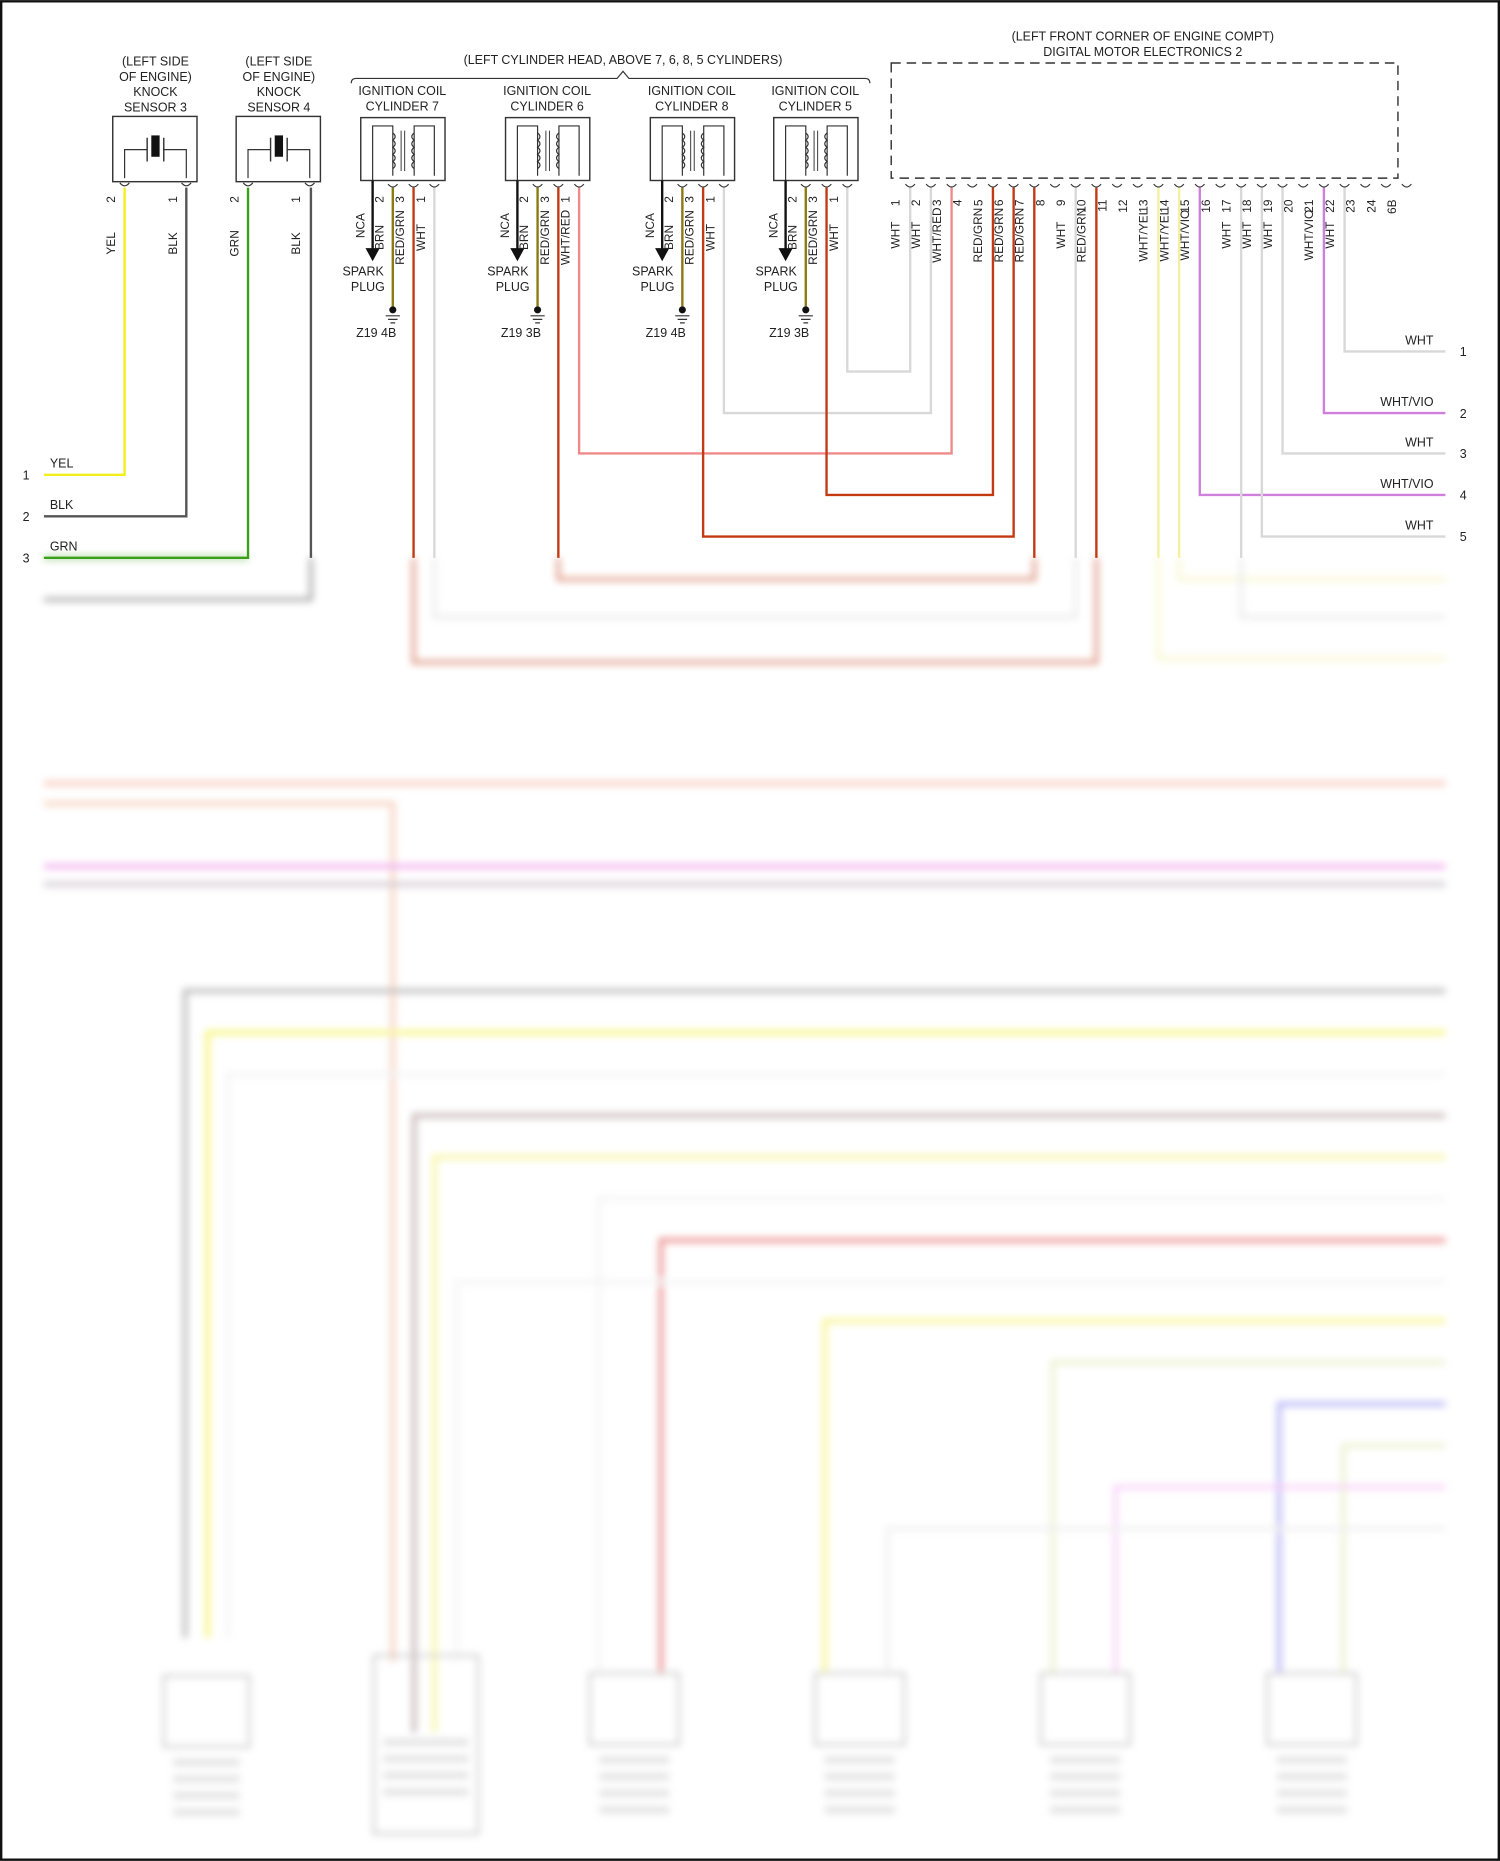 The width and height of the screenshot is (1500, 1861). I want to click on wire-color-label: RED/GRN, so click(813, 237).